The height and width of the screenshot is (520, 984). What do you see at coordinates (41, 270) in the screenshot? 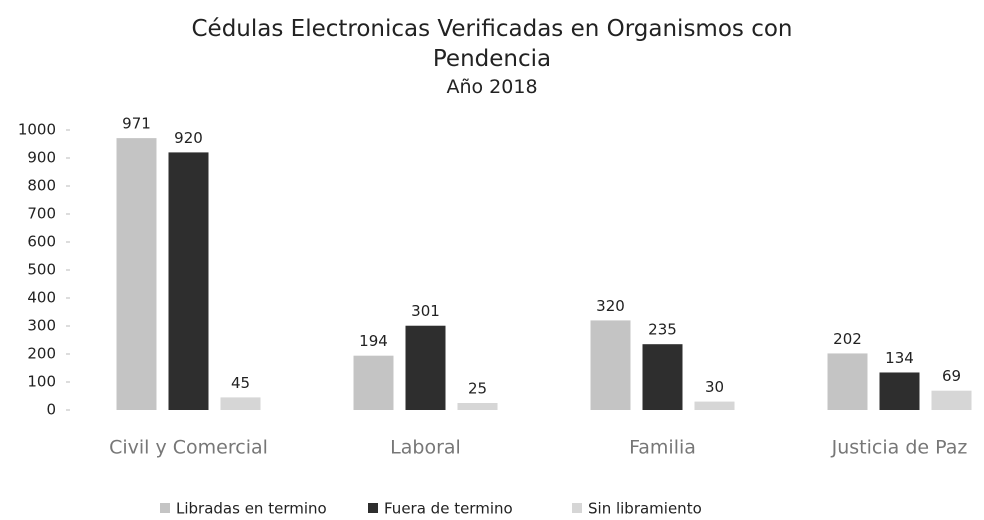
I see `y-tick-label: 500` at bounding box center [41, 270].